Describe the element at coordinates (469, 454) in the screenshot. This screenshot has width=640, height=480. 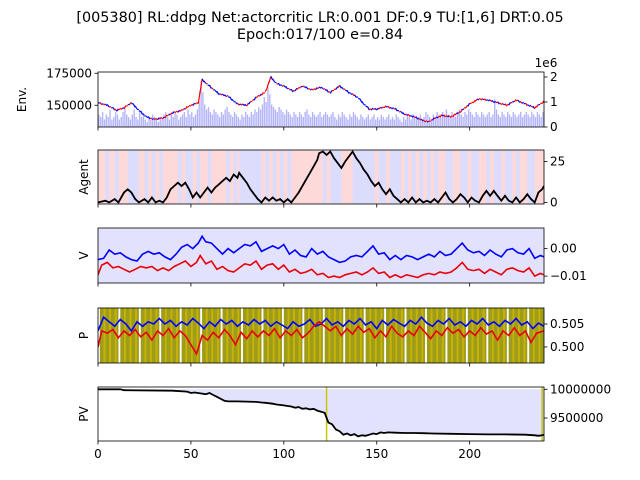
I see `x-tick-label: 200` at that location.